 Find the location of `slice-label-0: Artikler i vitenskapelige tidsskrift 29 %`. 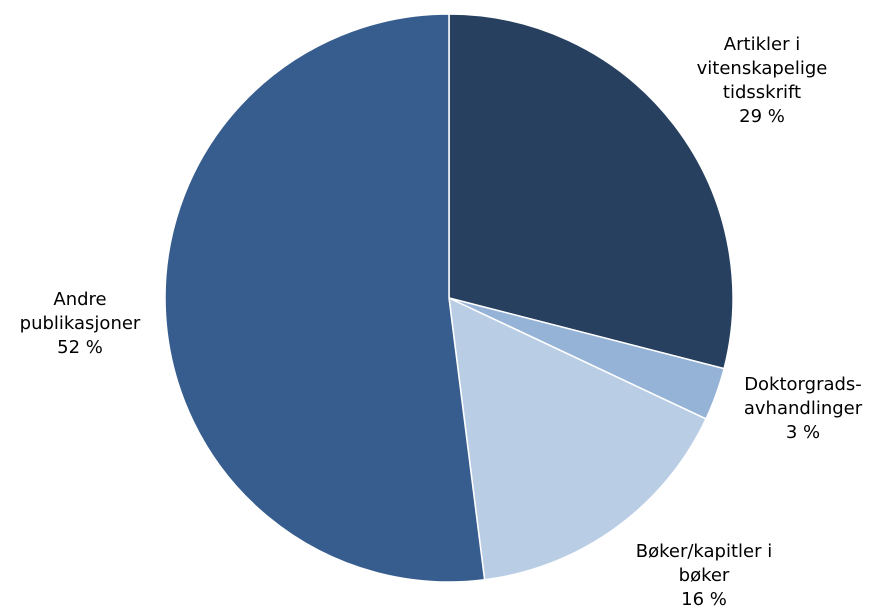

slice-label-0: Artikler i vitenskapelige tidsskrift 29 % is located at coordinates (762, 80).